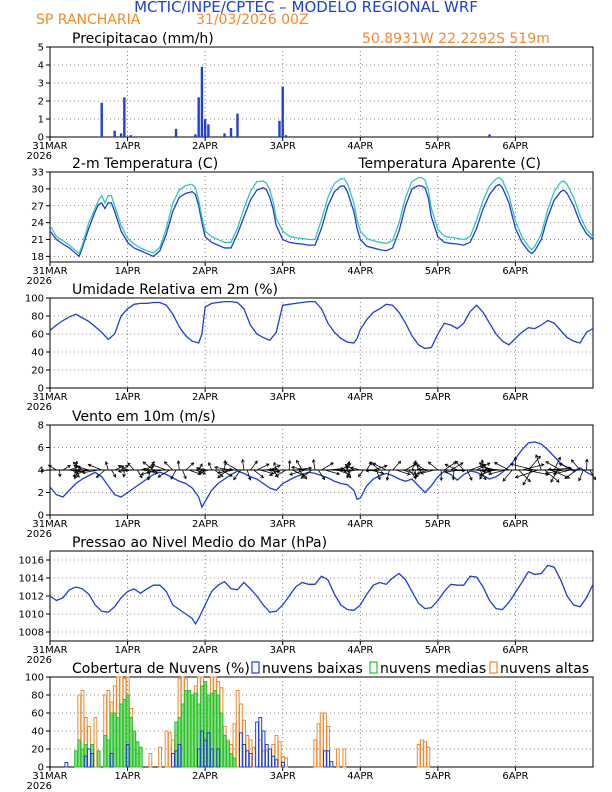  Describe the element at coordinates (34, 299) in the screenshot. I see `humidity-ytick-label: 100` at that location.